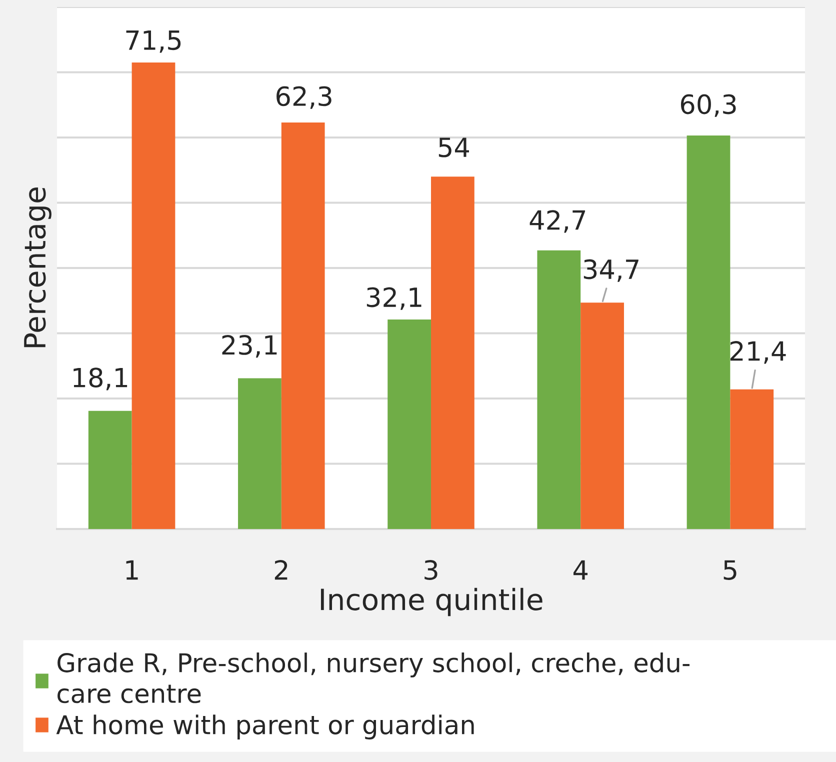 The height and width of the screenshot is (762, 836). I want to click on y-axis-title: Percentage, so click(38, 268).